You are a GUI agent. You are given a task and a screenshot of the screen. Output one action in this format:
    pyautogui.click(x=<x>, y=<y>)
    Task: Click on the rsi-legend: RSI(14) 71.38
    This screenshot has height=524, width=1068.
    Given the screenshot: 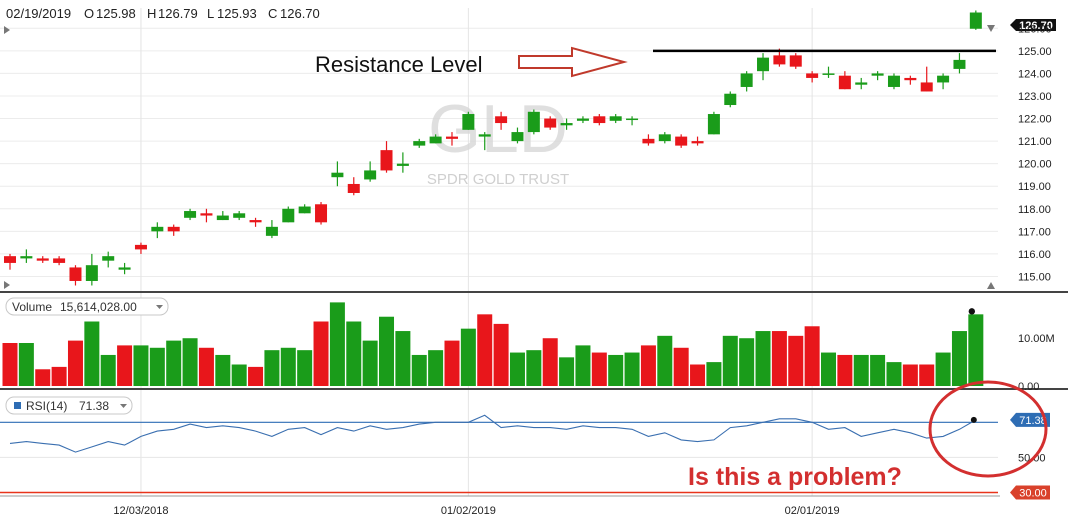 What is the action you would take?
    pyautogui.click(x=69, y=405)
    